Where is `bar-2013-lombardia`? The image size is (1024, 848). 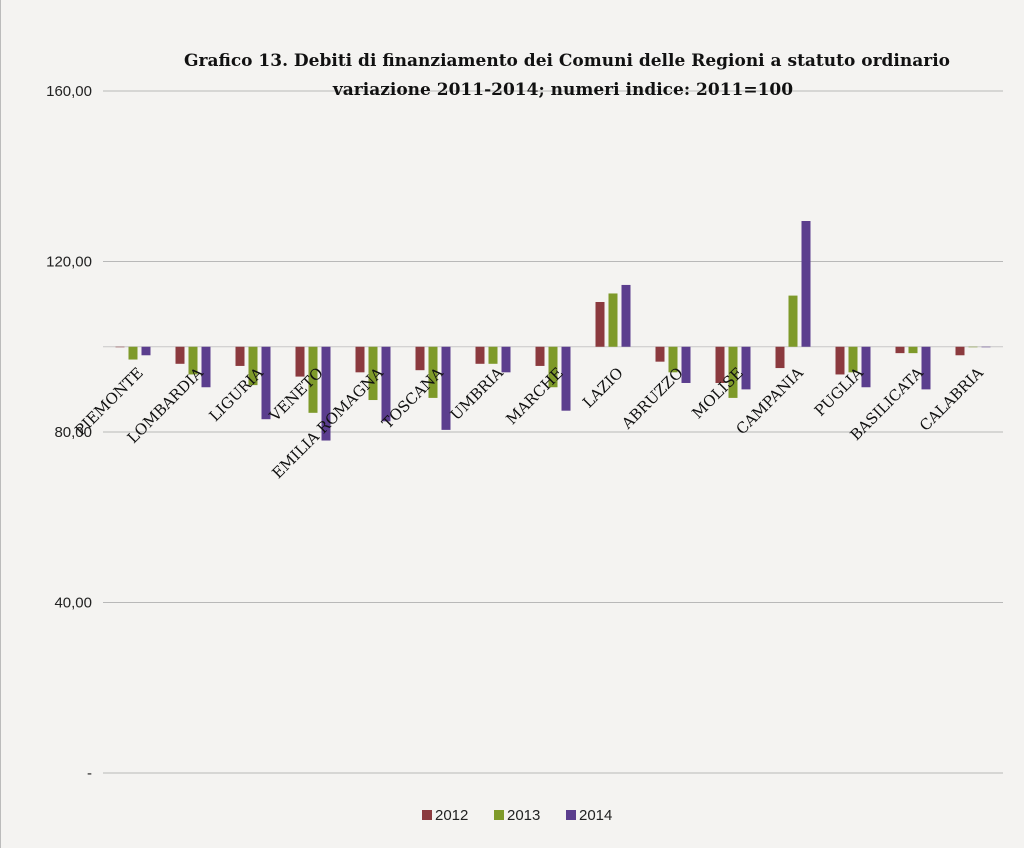 bar-2013-lombardia is located at coordinates (193, 360).